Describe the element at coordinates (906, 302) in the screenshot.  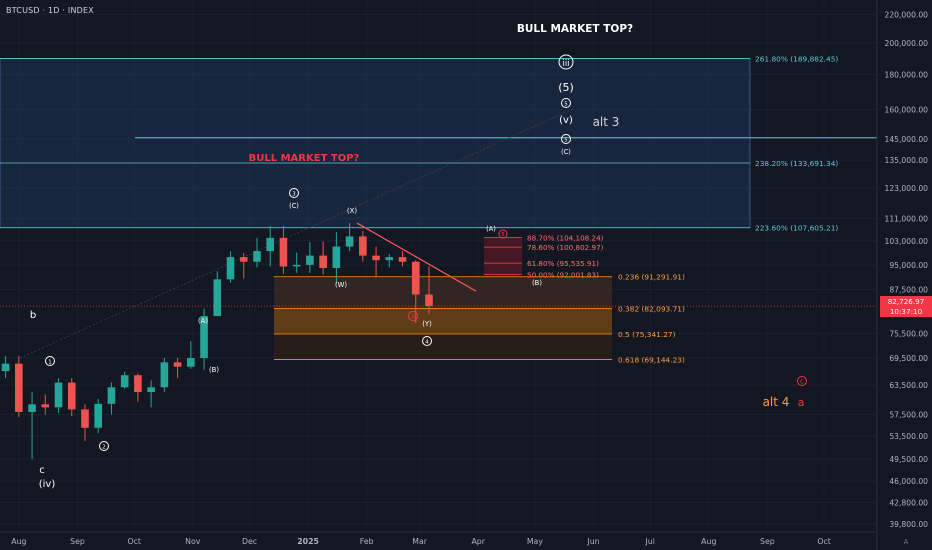
I see `current-price-value: 82,726.97` at that location.